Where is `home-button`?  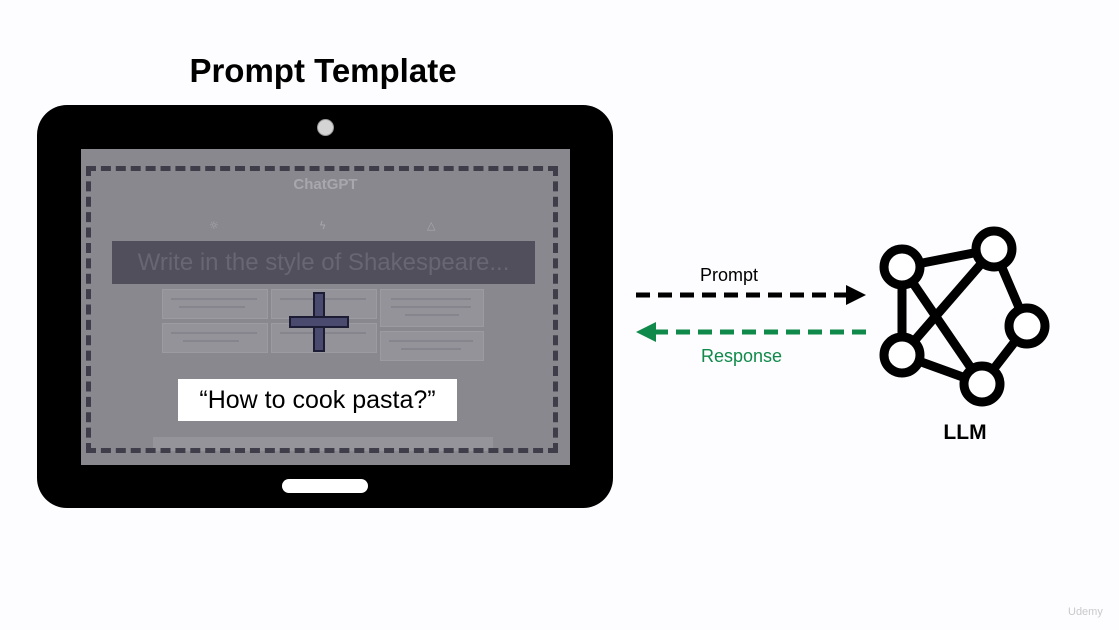 home-button is located at coordinates (325, 486).